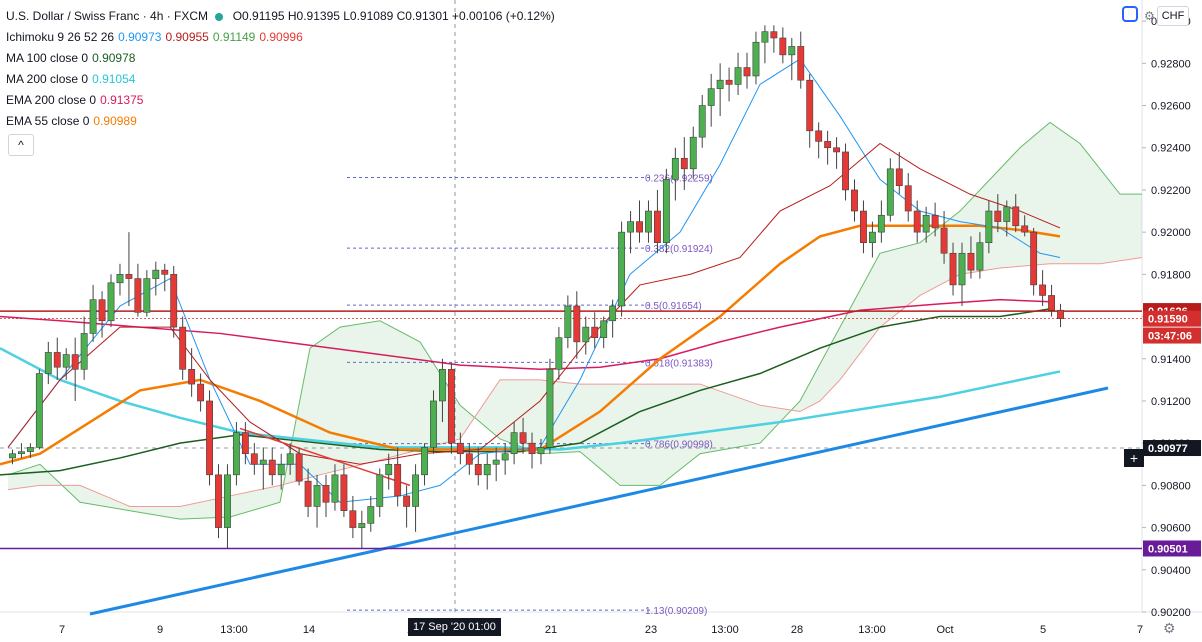  Describe the element at coordinates (21, 145) in the screenshot. I see `collapse-legend-button: ^` at that location.